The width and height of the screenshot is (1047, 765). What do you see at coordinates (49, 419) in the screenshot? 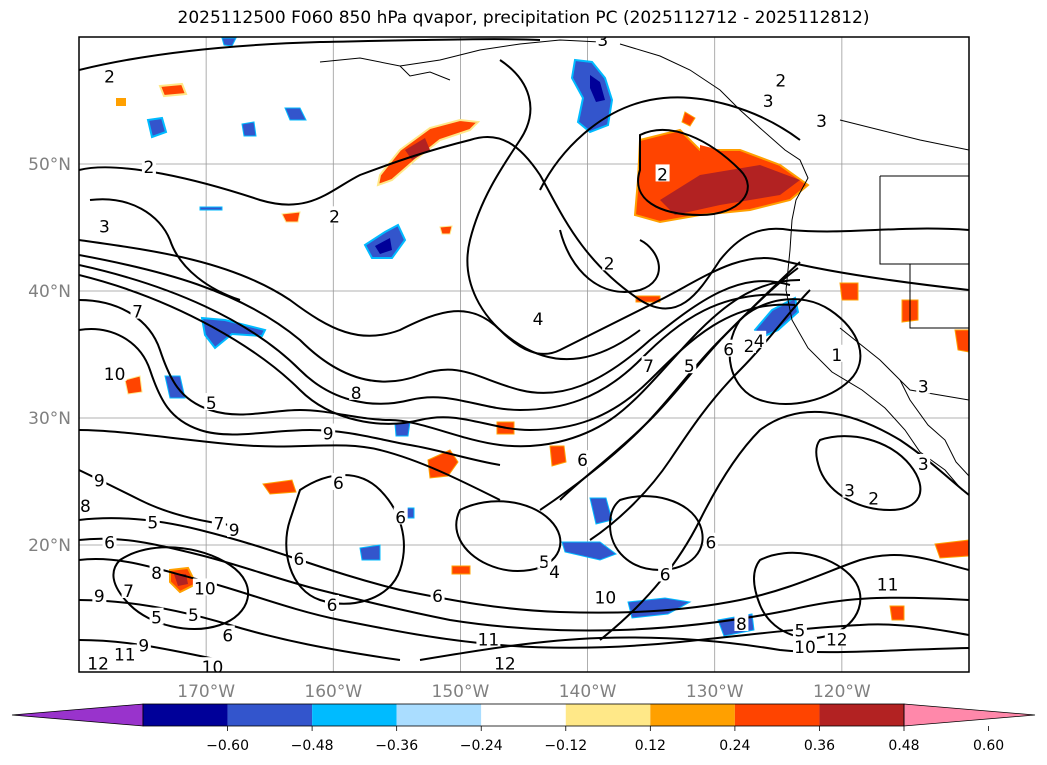
I see `latitude-tick-label: 30°N` at bounding box center [49, 419].